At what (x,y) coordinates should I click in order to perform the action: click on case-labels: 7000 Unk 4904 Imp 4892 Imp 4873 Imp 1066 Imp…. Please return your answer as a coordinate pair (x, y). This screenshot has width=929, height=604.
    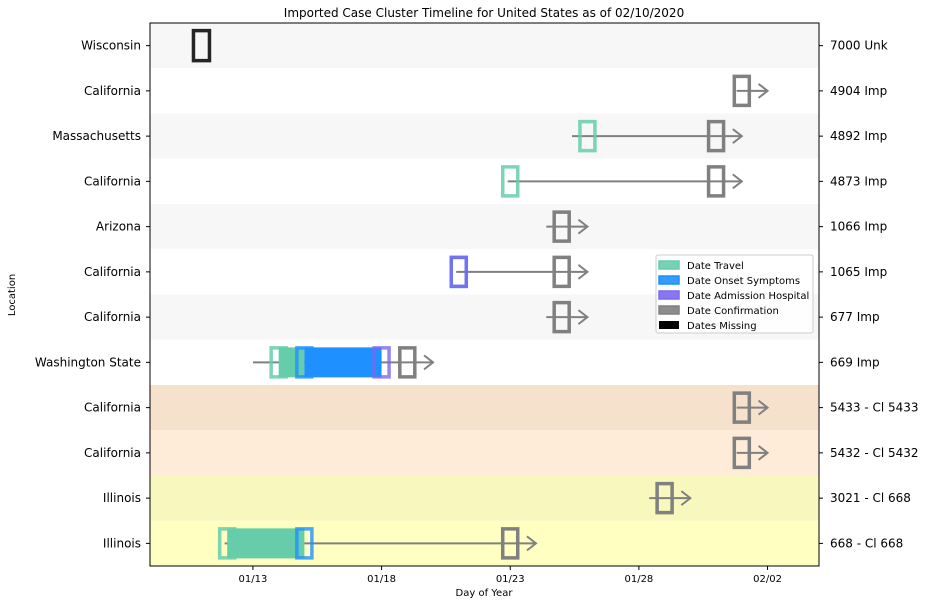
    Looking at the image, I should click on (869, 294).